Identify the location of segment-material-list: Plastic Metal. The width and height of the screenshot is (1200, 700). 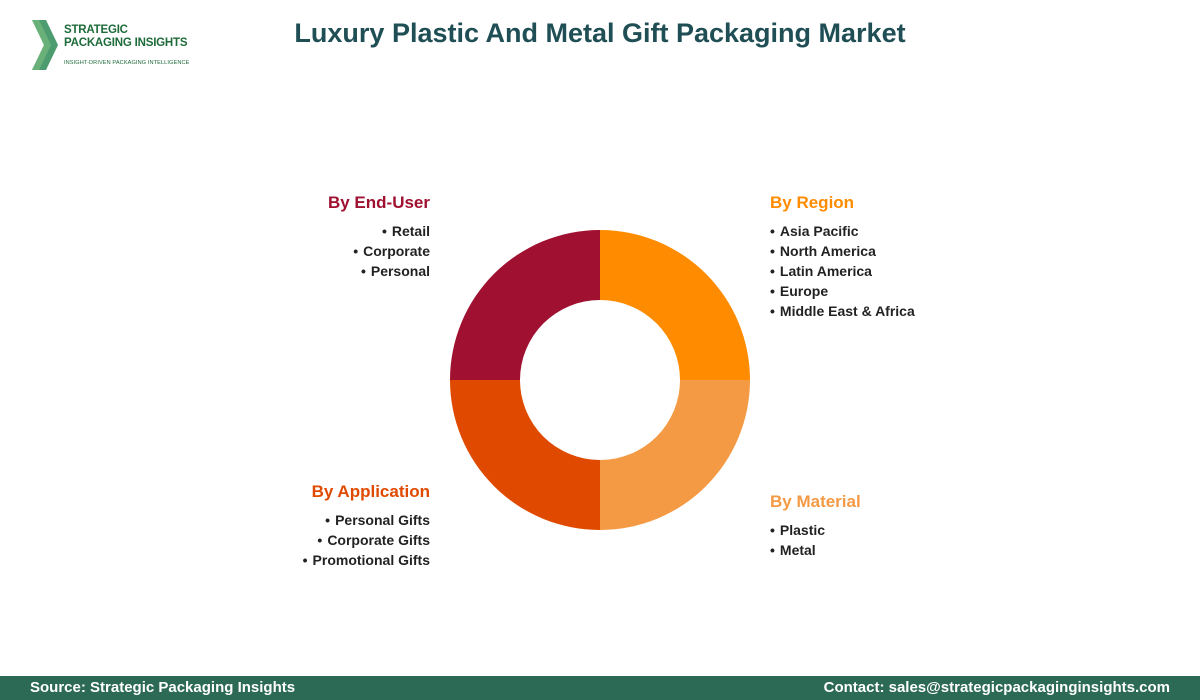
(900, 540).